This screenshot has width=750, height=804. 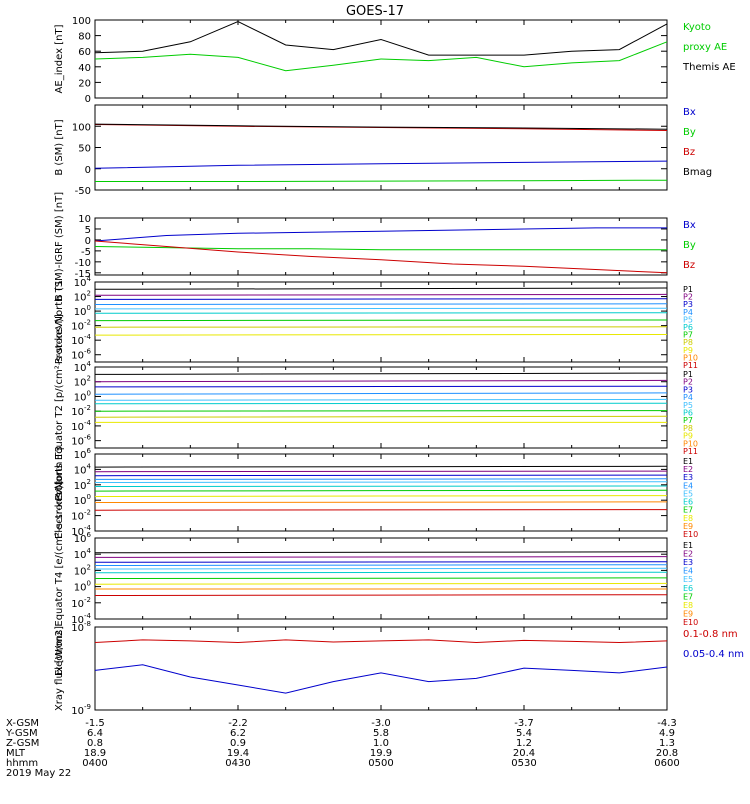 I want to click on orbit-value: 0430, so click(x=237, y=763).